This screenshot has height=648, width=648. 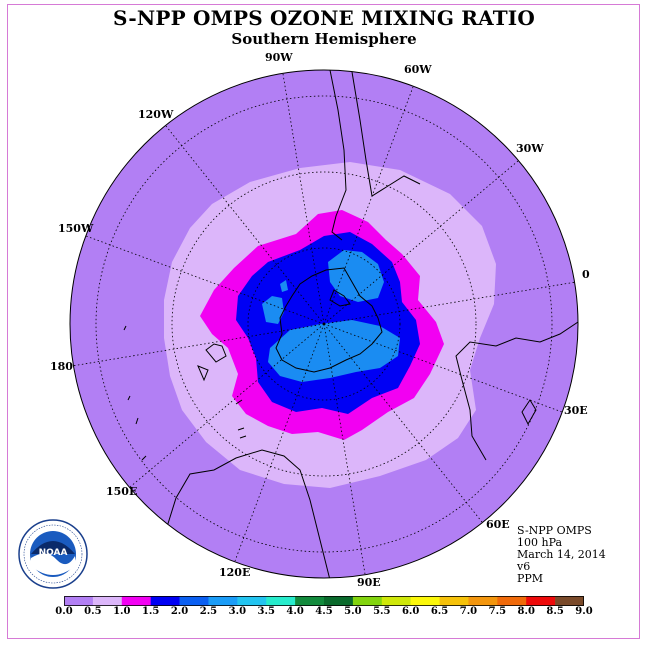 I want to click on info-version: v6, so click(x=524, y=566).